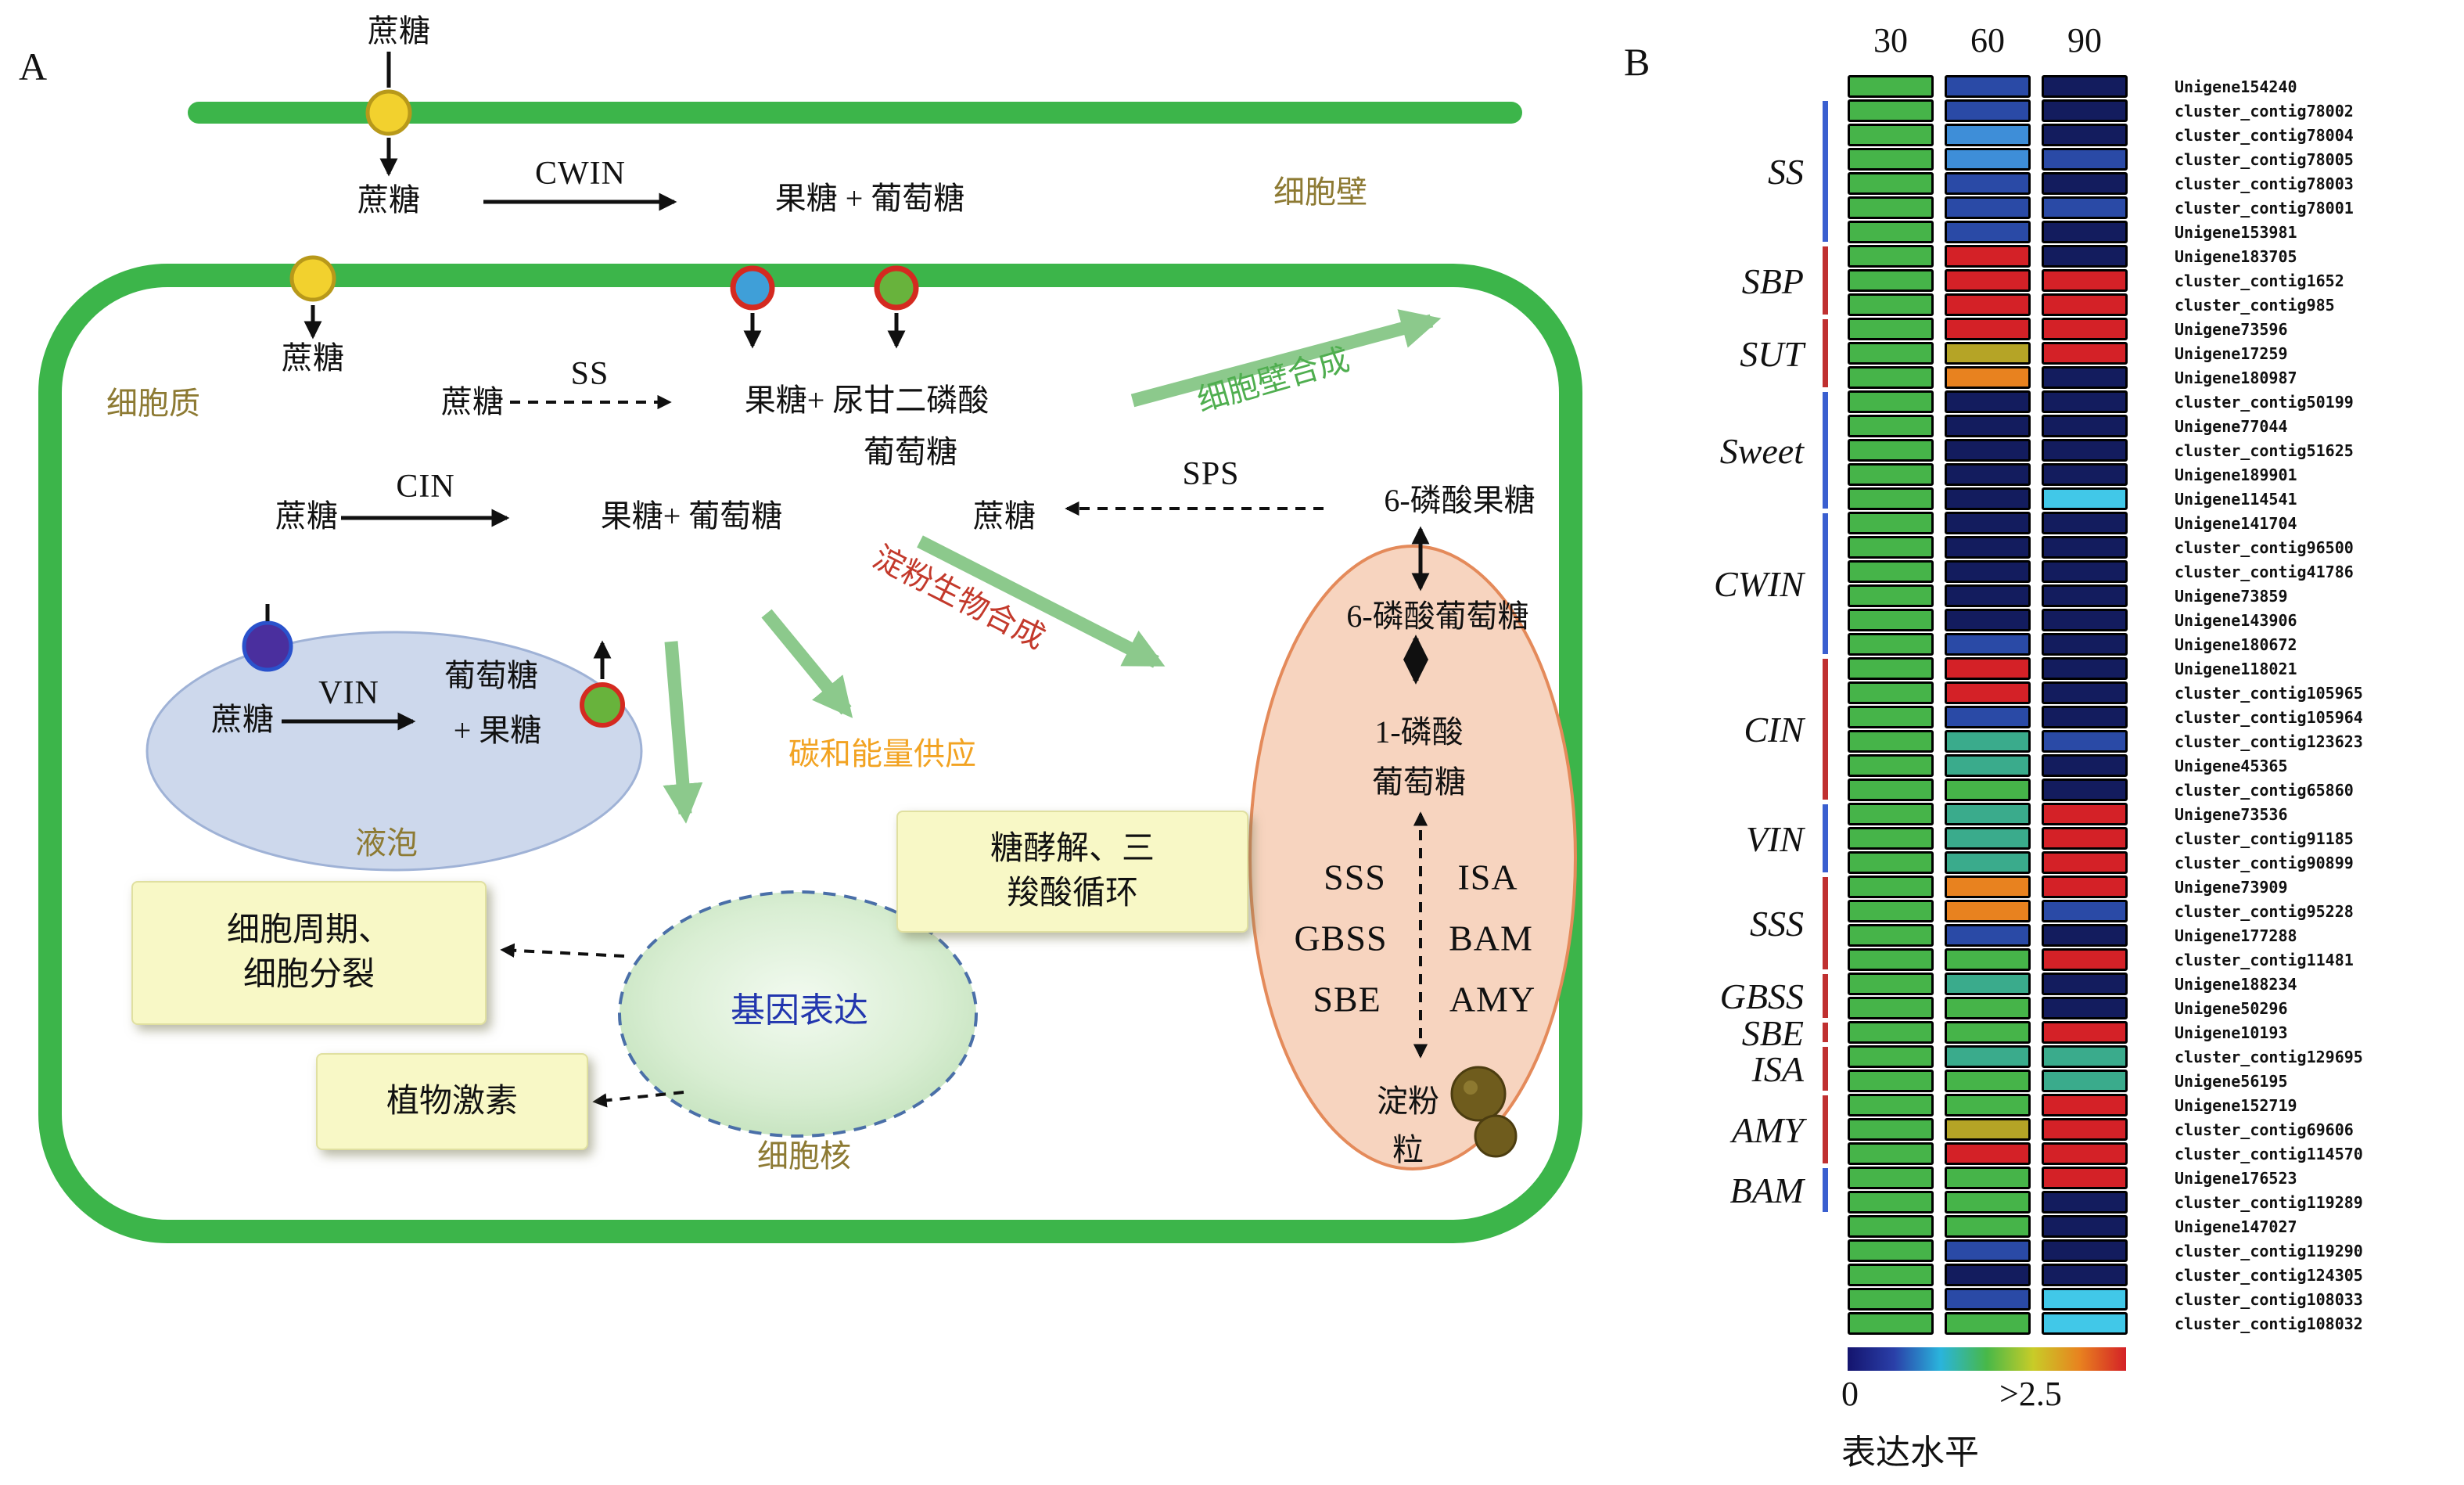  I want to click on gene-label: cluster_contig91185, so click(2264, 839).